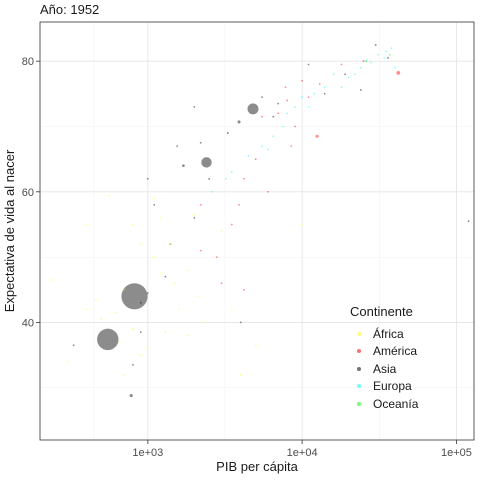 Image resolution: width=480 pixels, height=480 pixels. Describe the element at coordinates (410, 334) in the screenshot. I see `legend-item: África` at that location.